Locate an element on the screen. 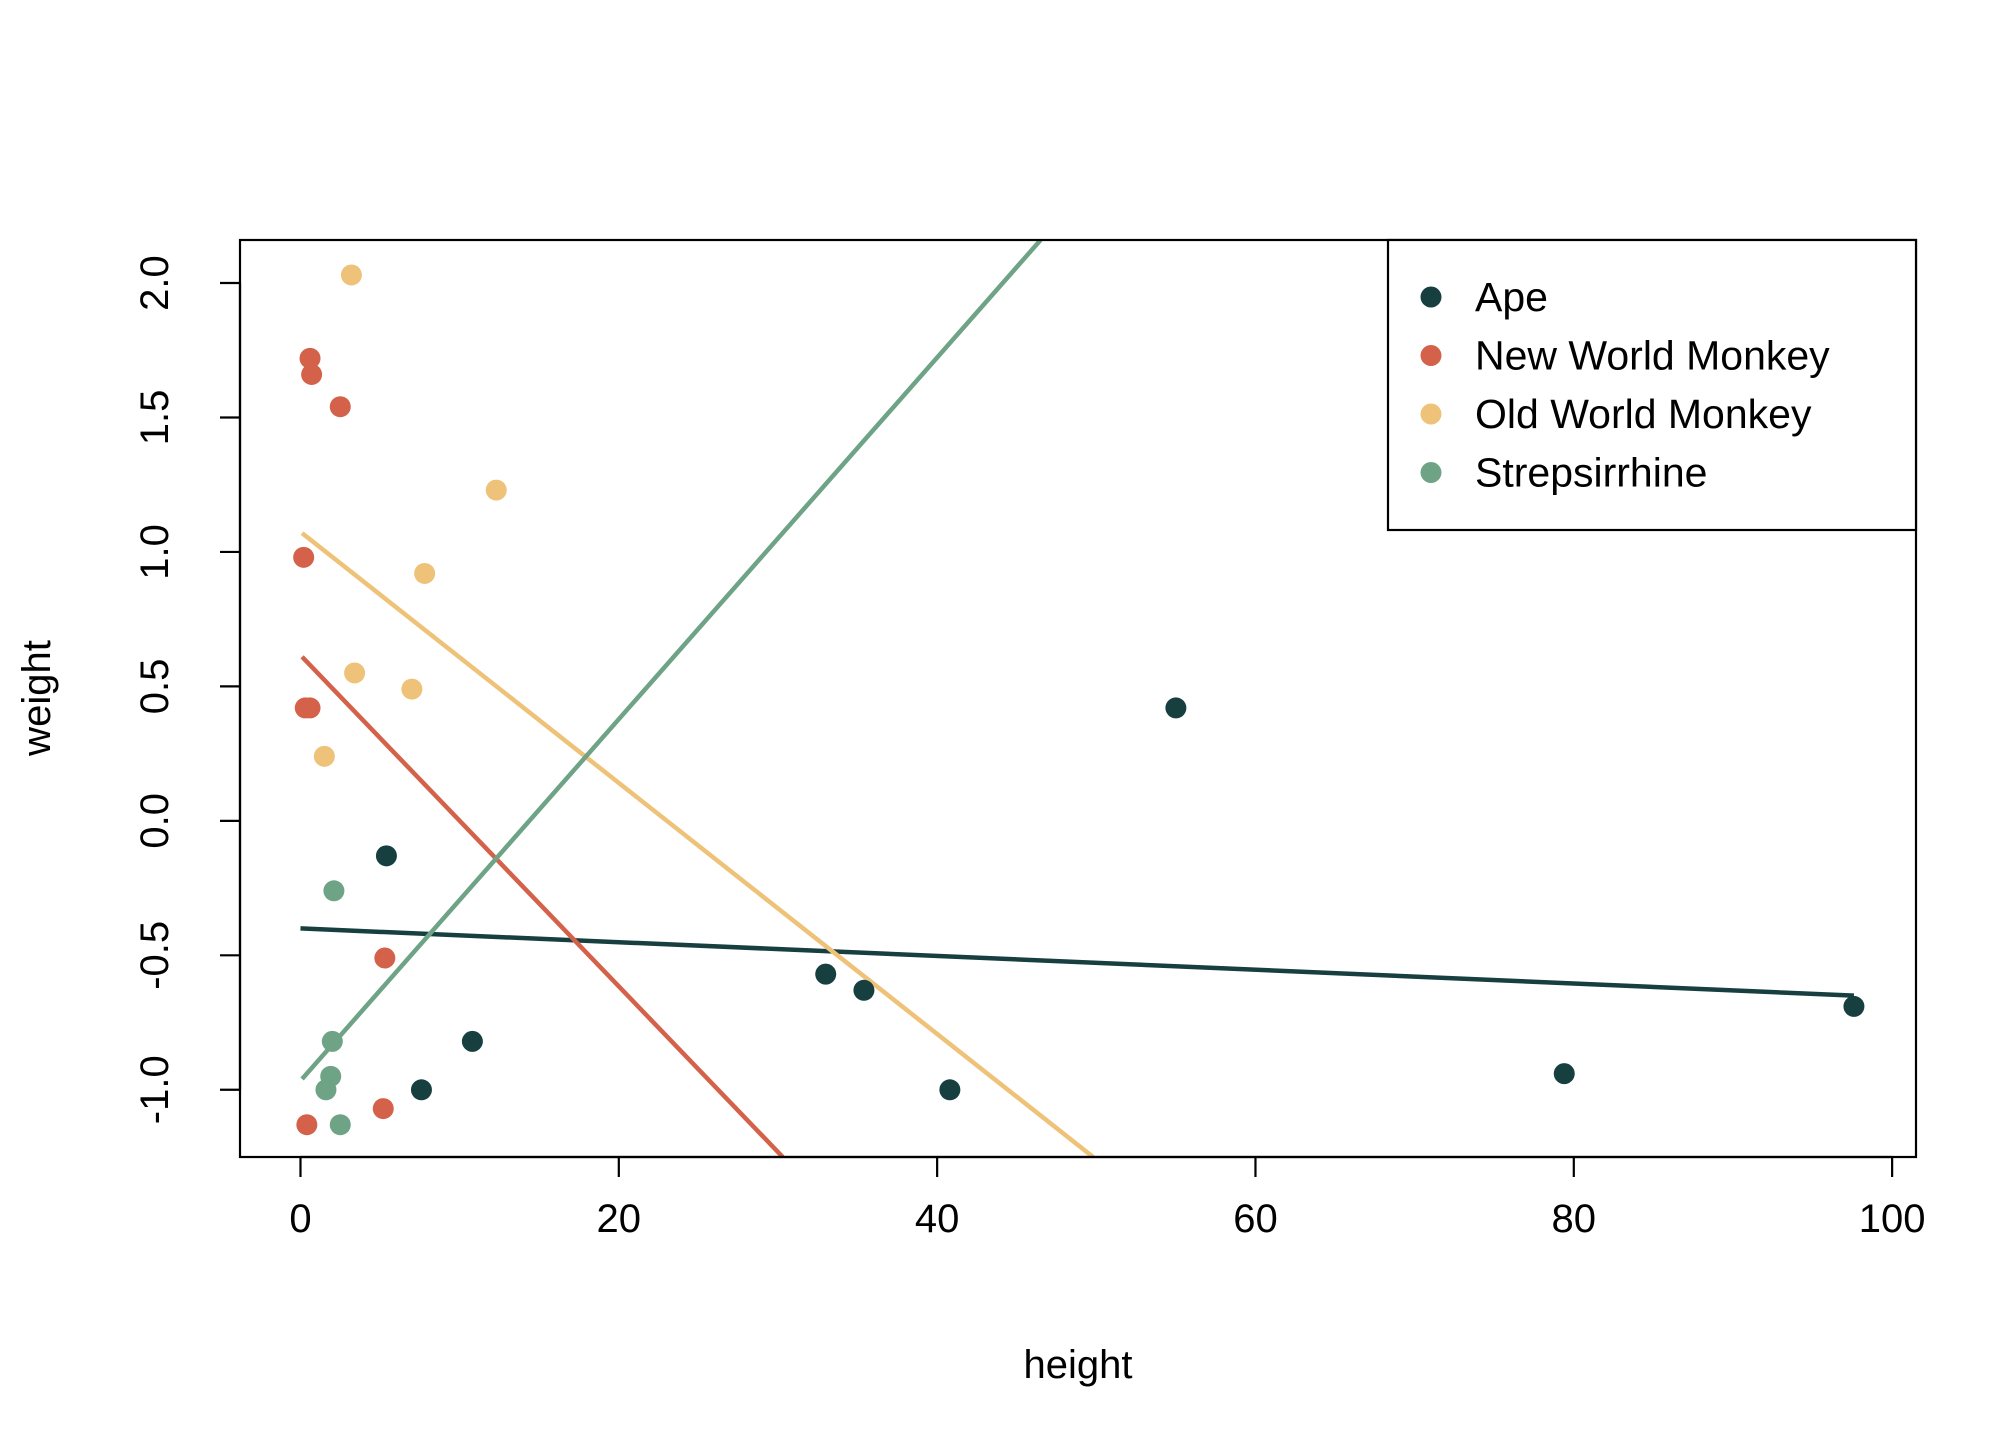  x-tick-label: 100 is located at coordinates (1892, 1219).